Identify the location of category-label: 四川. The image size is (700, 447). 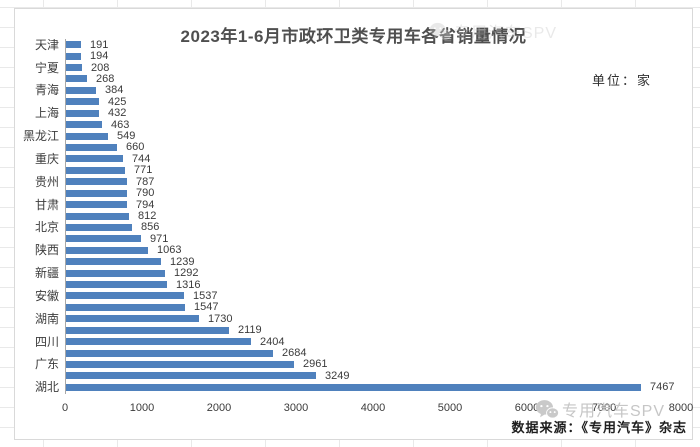
(46, 341).